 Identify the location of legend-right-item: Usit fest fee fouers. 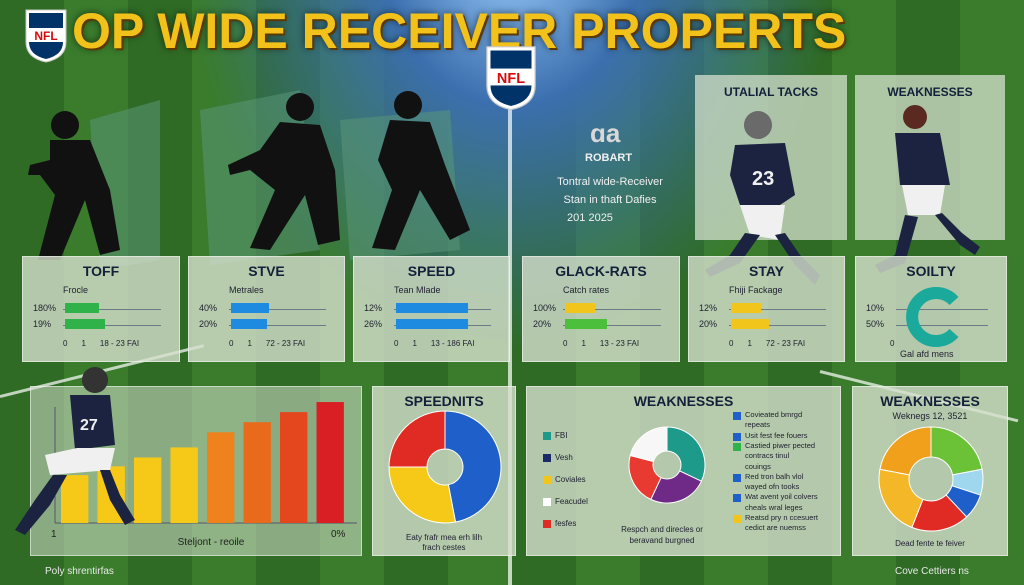
(776, 435).